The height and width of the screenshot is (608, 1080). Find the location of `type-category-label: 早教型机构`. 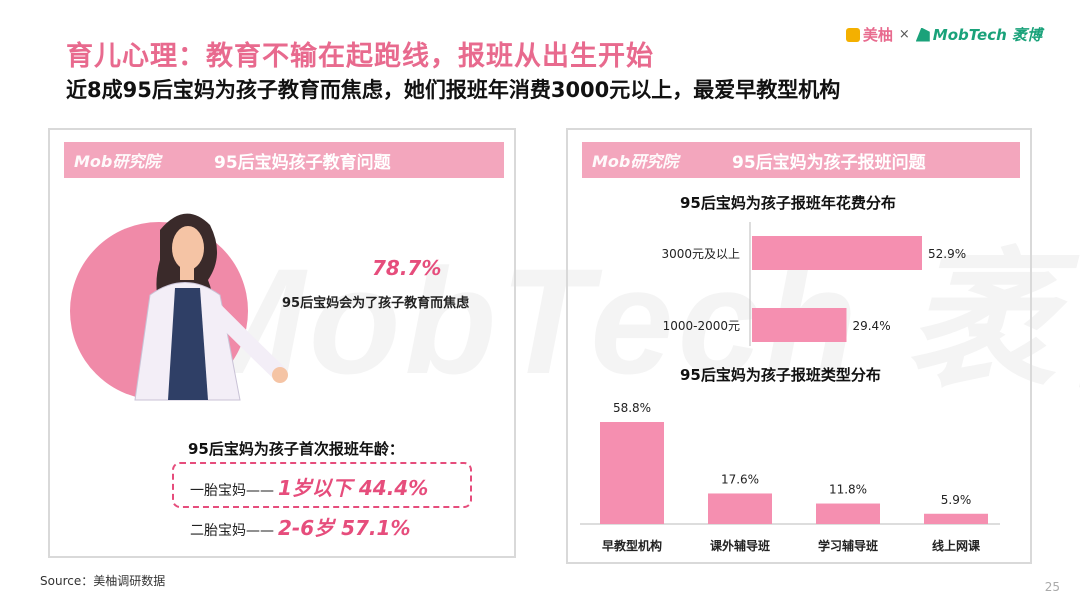

type-category-label: 早教型机构 is located at coordinates (632, 545).